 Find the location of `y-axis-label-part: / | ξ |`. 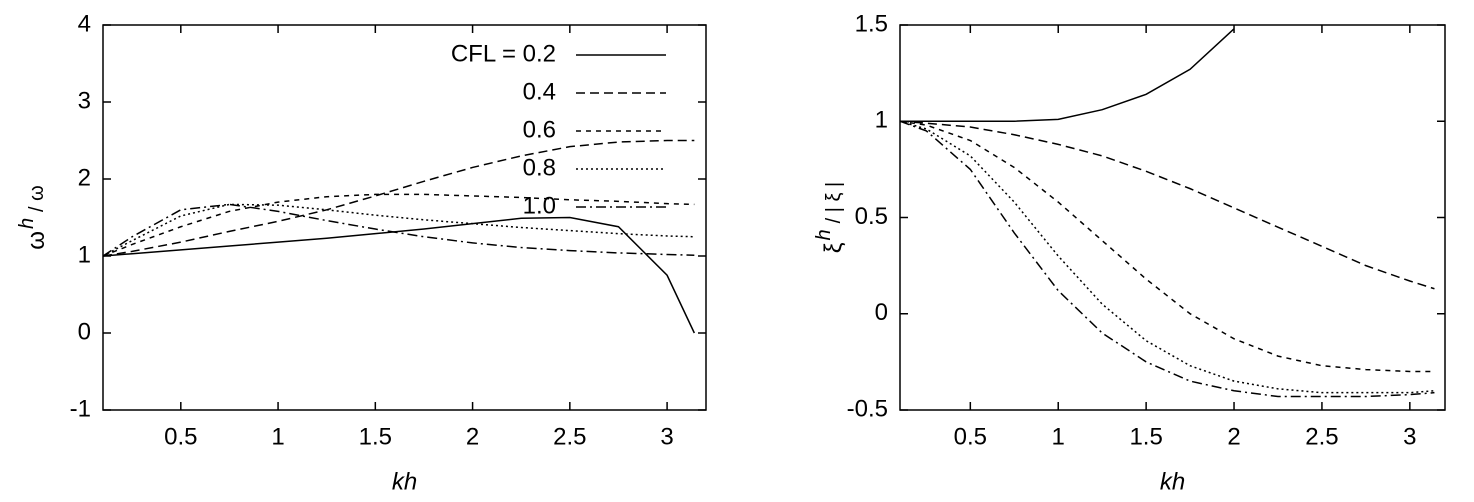

y-axis-label-part: / | ξ | is located at coordinates (834, 203).